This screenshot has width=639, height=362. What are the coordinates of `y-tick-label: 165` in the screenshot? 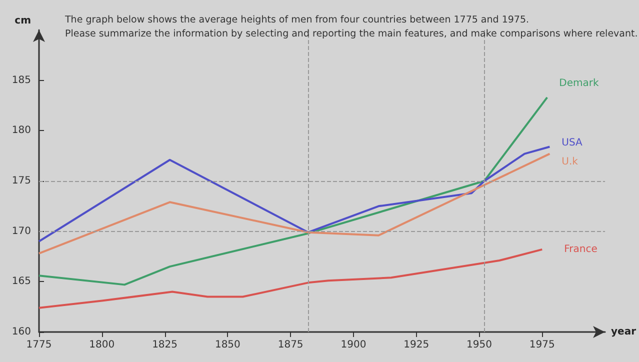 It's located at (21, 282).